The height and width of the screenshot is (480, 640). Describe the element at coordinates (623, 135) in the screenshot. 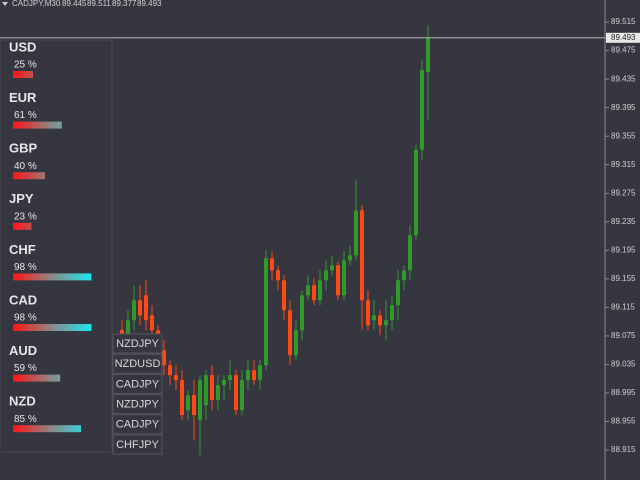

I see `y-tick-label: 89.355` at that location.